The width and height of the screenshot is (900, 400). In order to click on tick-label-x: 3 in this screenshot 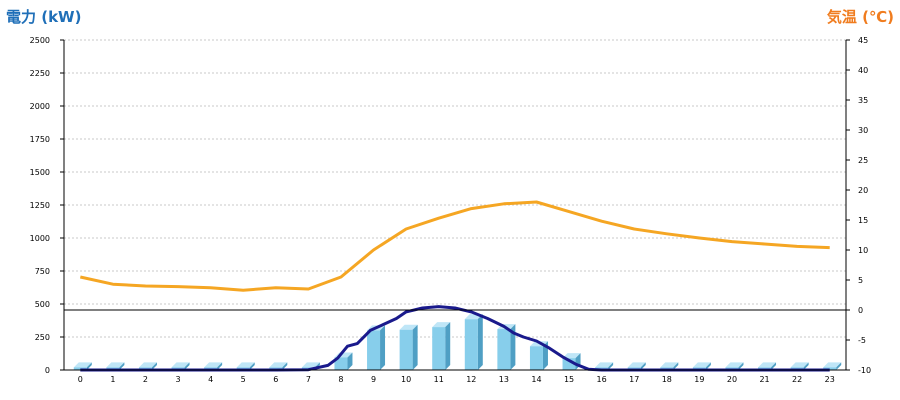, I will do `click(177, 379)`.